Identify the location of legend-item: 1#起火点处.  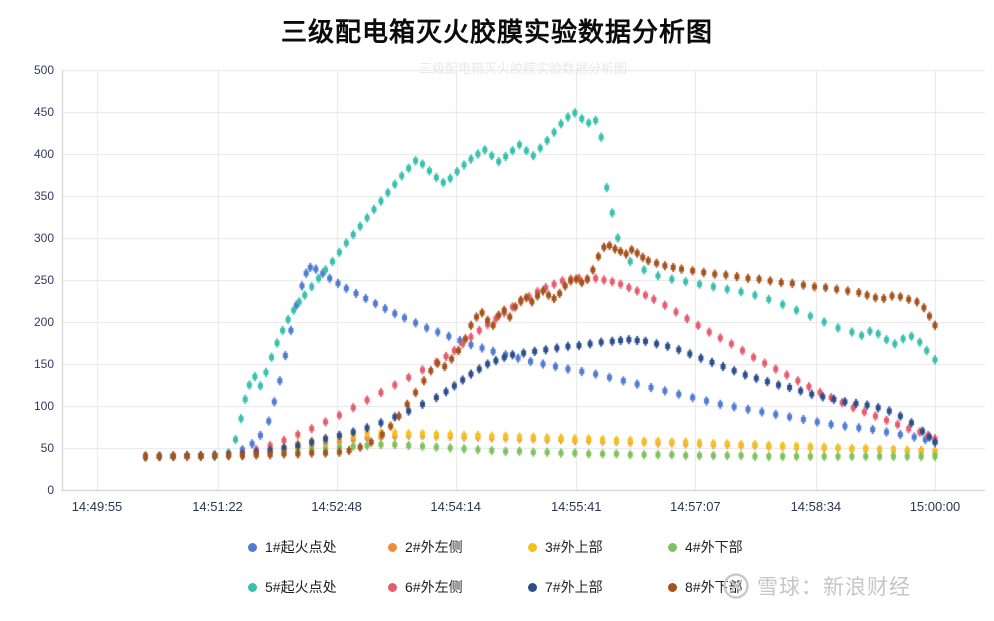
(318, 547).